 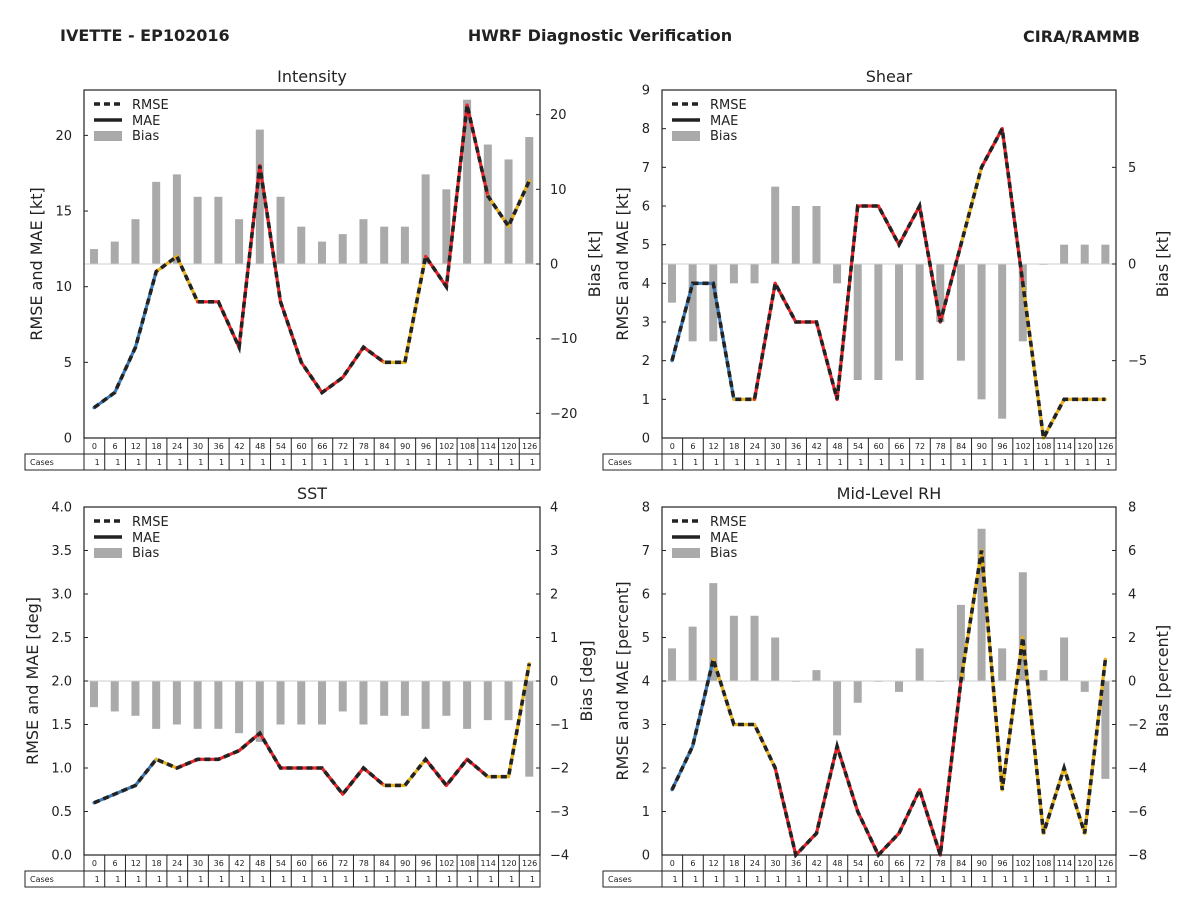 I want to click on cases-row, so click(x=859, y=879).